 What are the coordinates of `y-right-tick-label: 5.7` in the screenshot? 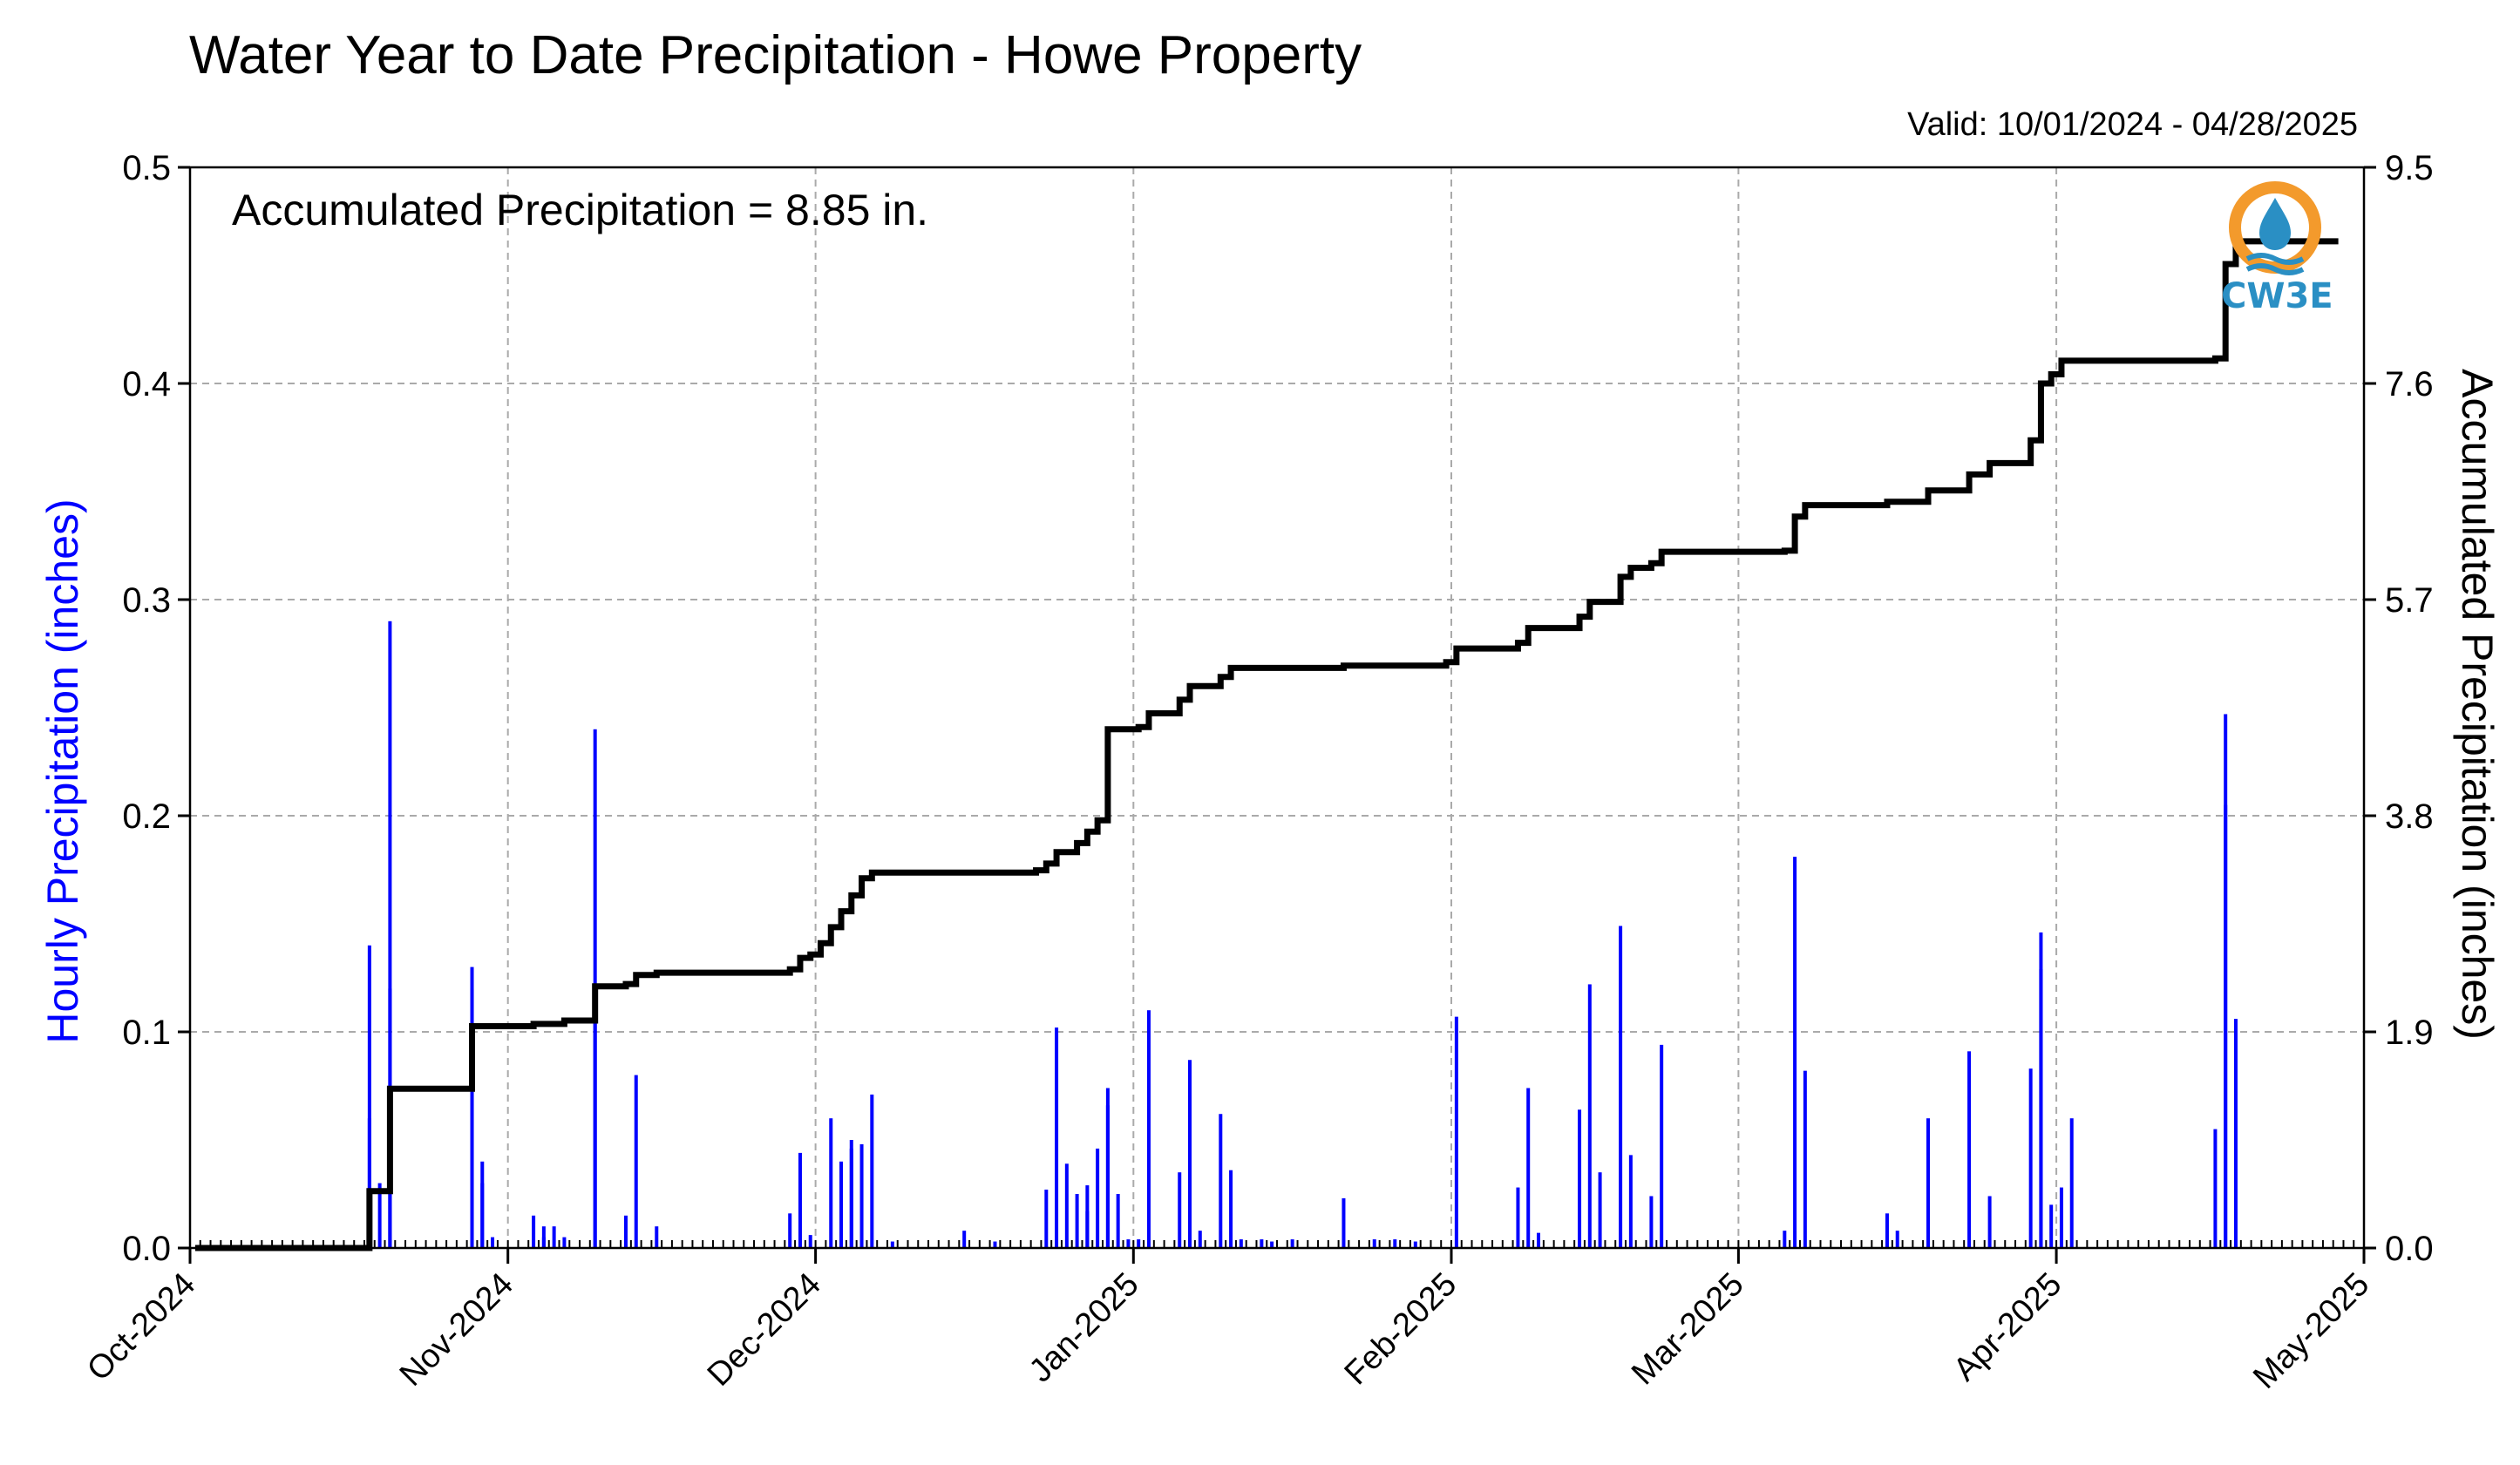 It's located at (2409, 600).